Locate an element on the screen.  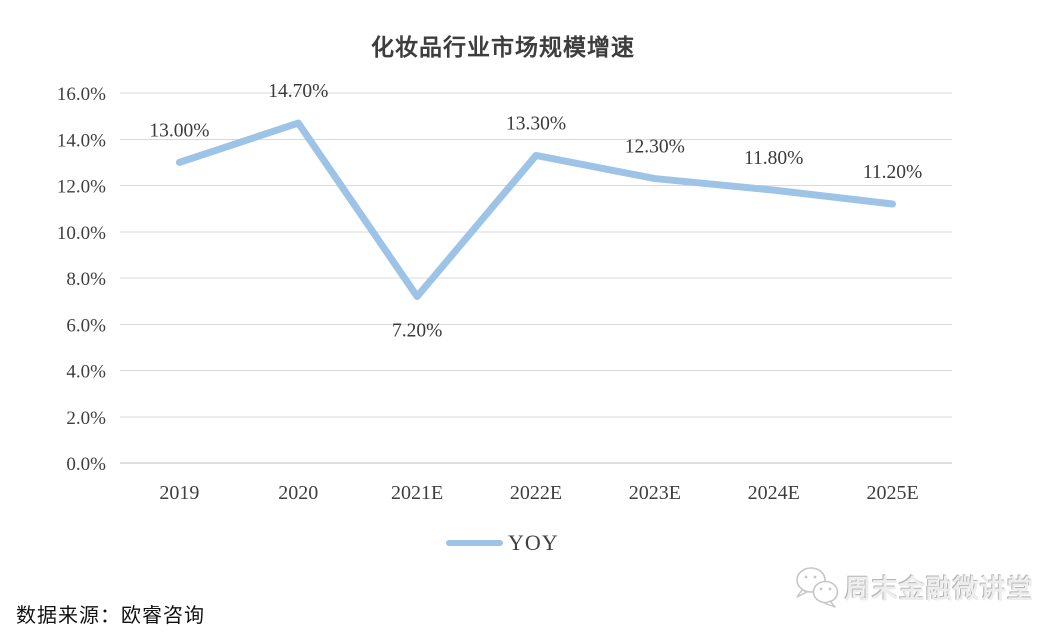
y-tick-label: 16.0% is located at coordinates (81, 94).